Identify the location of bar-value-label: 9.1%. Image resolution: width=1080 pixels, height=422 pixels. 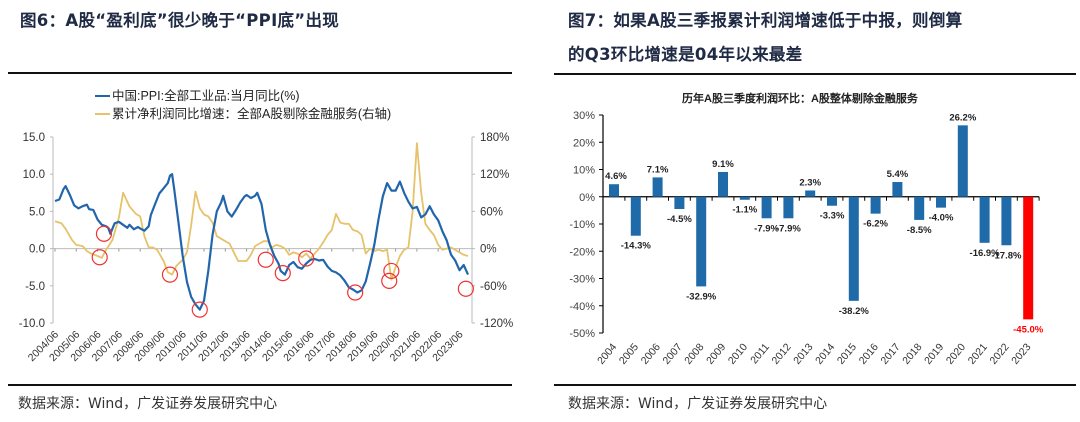
(723, 164).